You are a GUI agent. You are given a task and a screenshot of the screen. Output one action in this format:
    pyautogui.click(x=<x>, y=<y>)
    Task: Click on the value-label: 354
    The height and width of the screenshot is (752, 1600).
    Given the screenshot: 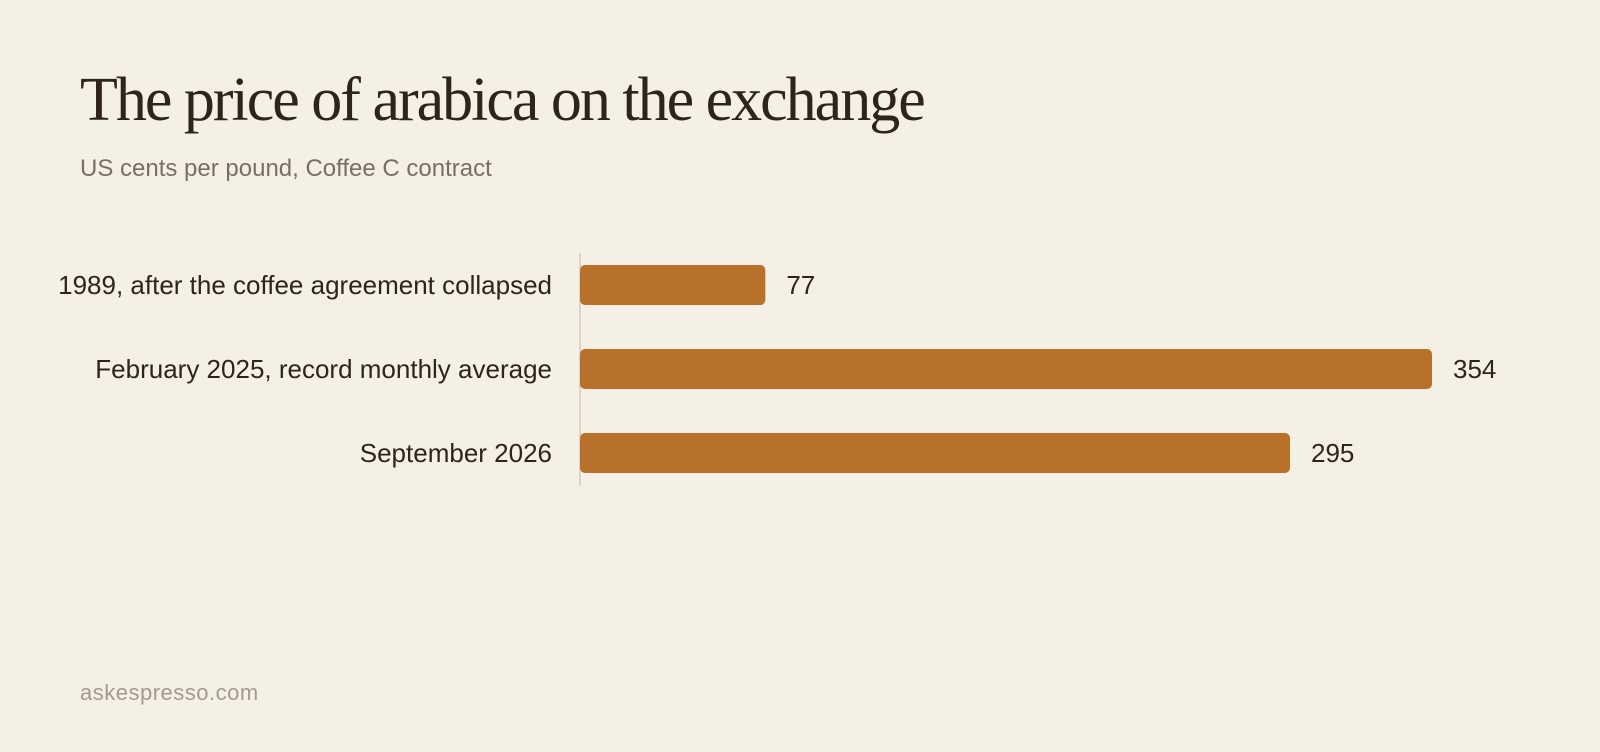 What is the action you would take?
    pyautogui.click(x=1474, y=369)
    